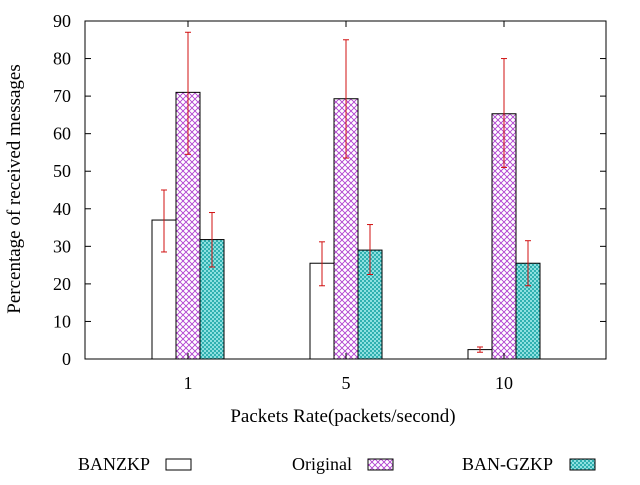  Describe the element at coordinates (62, 59) in the screenshot. I see `y-tick-label-80: 80` at that location.